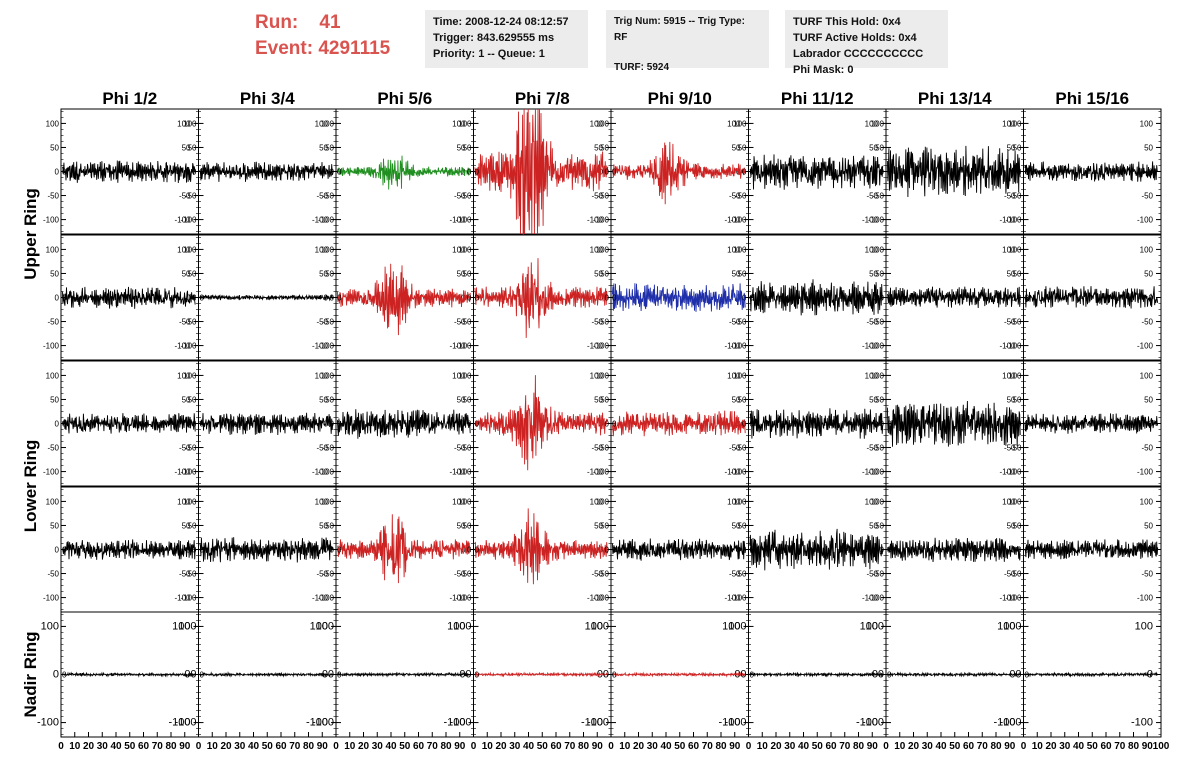 This screenshot has height=772, width=1196. Describe the element at coordinates (446, 746) in the screenshot. I see `x-tick-label: 80` at that location.